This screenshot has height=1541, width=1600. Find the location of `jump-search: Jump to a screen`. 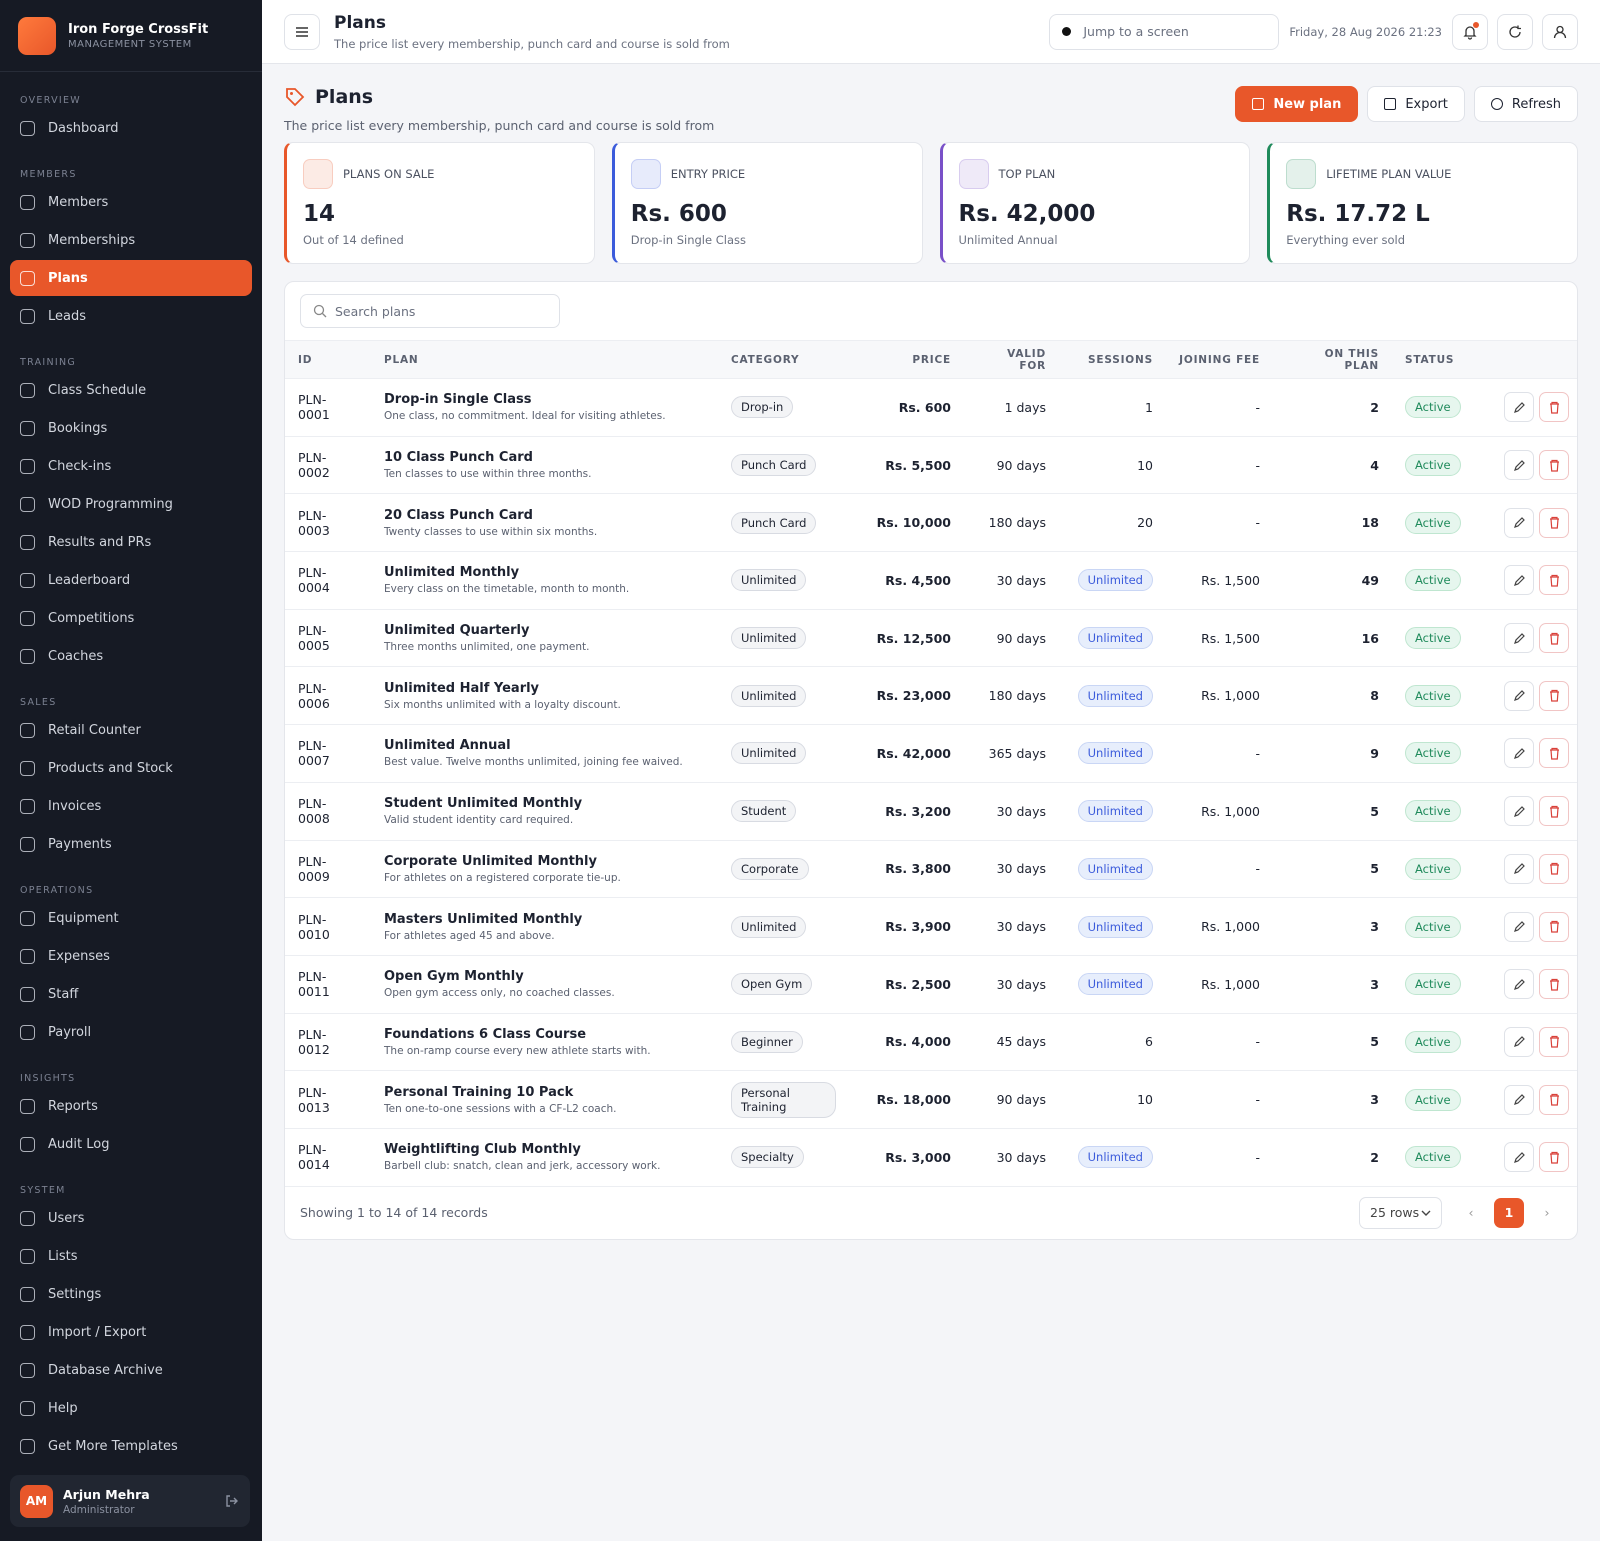

jump-search: Jump to a screen is located at coordinates (1164, 31).